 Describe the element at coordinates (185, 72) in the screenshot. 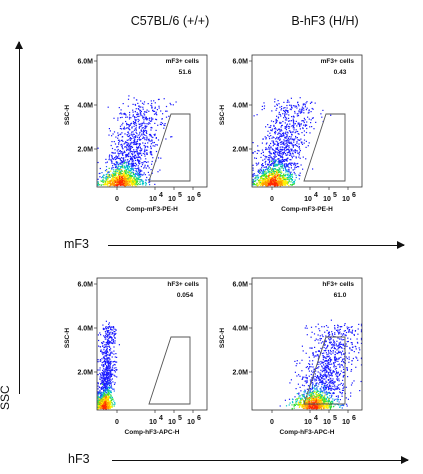

I see `gate-value-label: 51.6` at that location.